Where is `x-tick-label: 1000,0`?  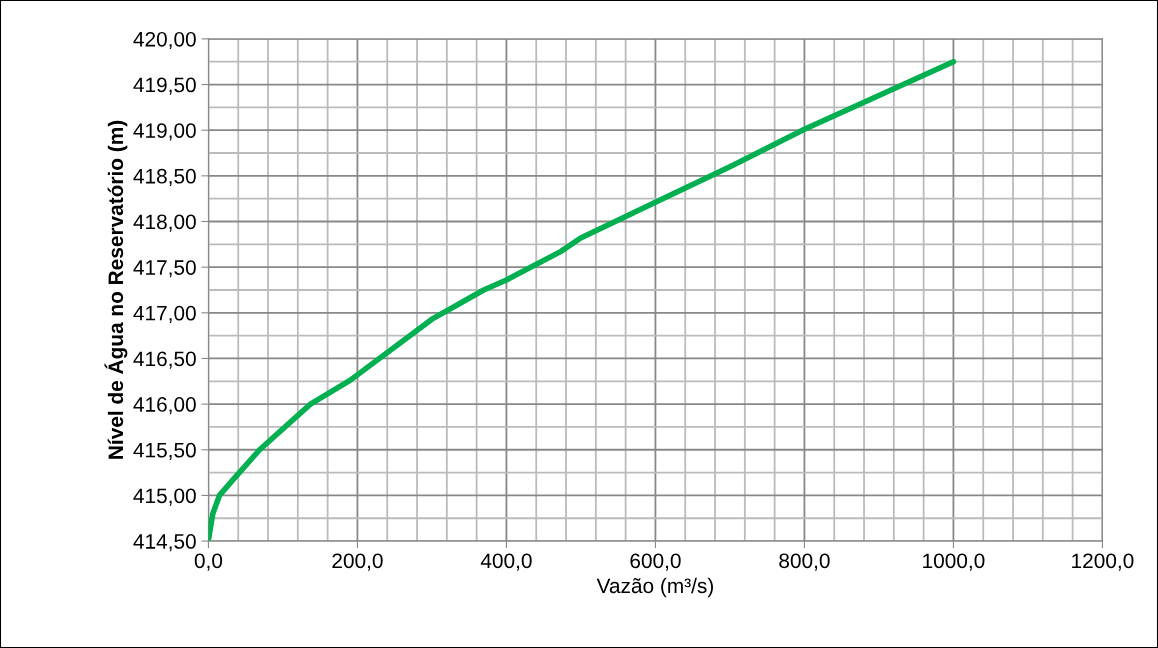
x-tick-label: 1000,0 is located at coordinates (954, 562).